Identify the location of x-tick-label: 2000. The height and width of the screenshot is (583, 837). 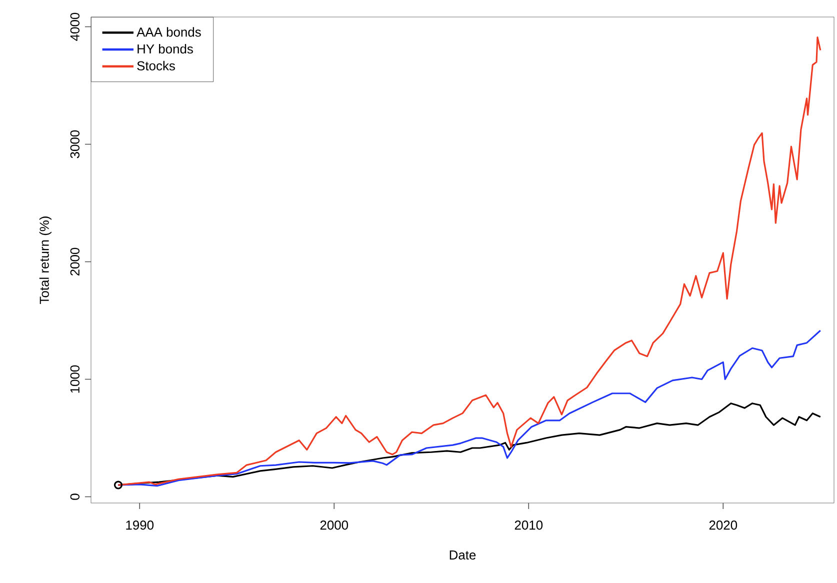
(334, 525).